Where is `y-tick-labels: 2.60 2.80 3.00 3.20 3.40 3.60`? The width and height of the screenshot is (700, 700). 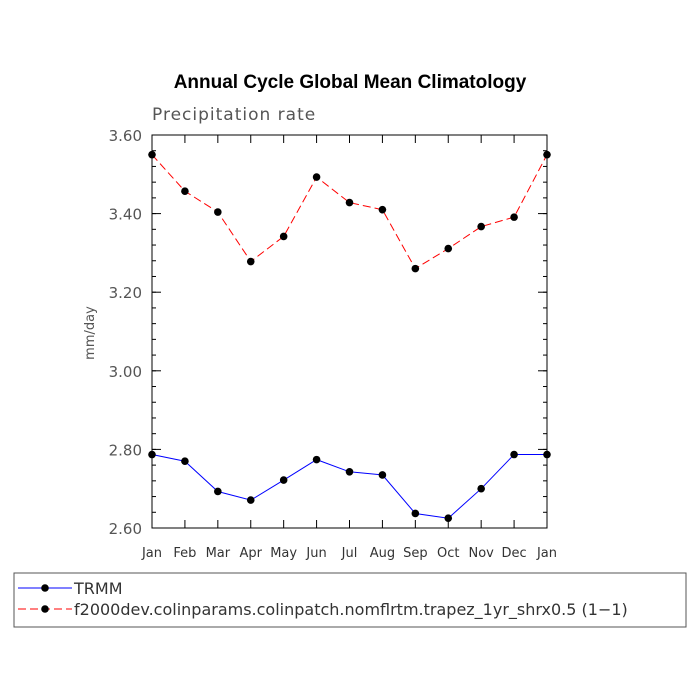
y-tick-labels: 2.60 2.80 3.00 3.20 3.40 3.60 is located at coordinates (125, 332).